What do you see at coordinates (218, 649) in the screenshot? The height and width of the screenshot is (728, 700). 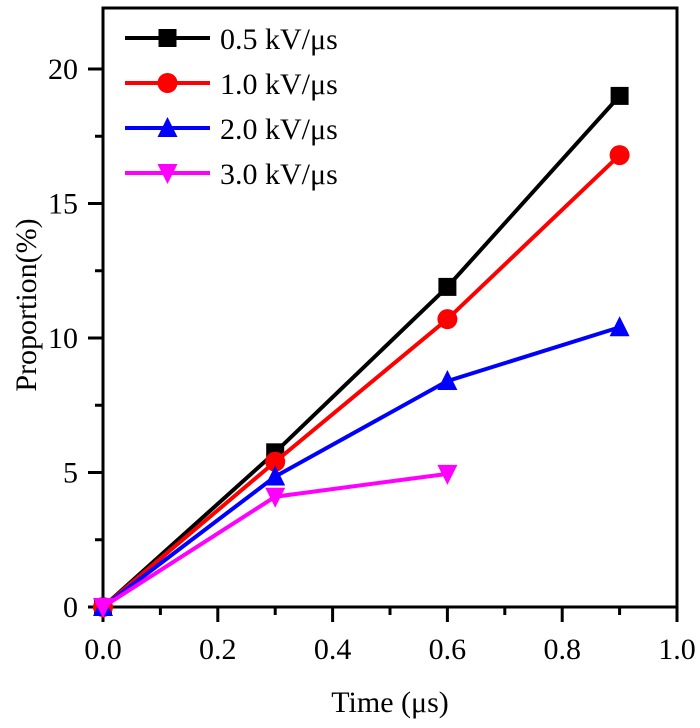 I see `x-tick-label: 0.2` at bounding box center [218, 649].